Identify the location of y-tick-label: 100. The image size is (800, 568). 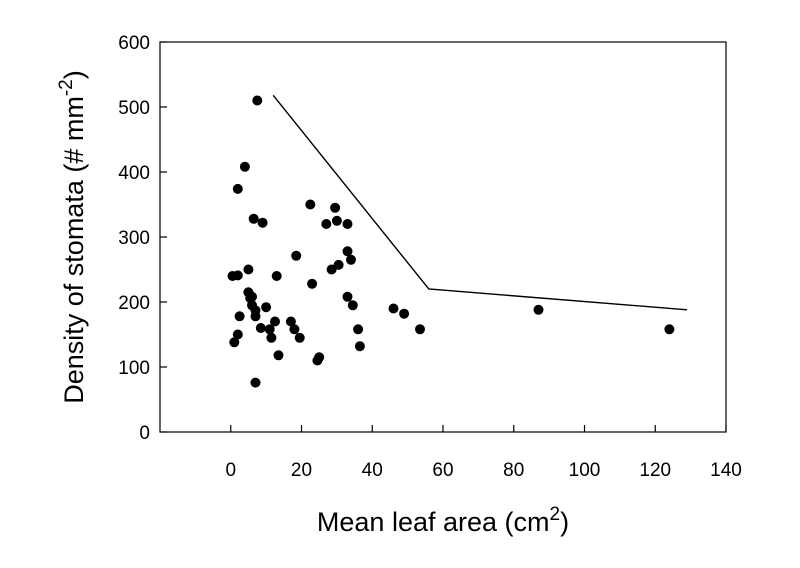
(134, 368).